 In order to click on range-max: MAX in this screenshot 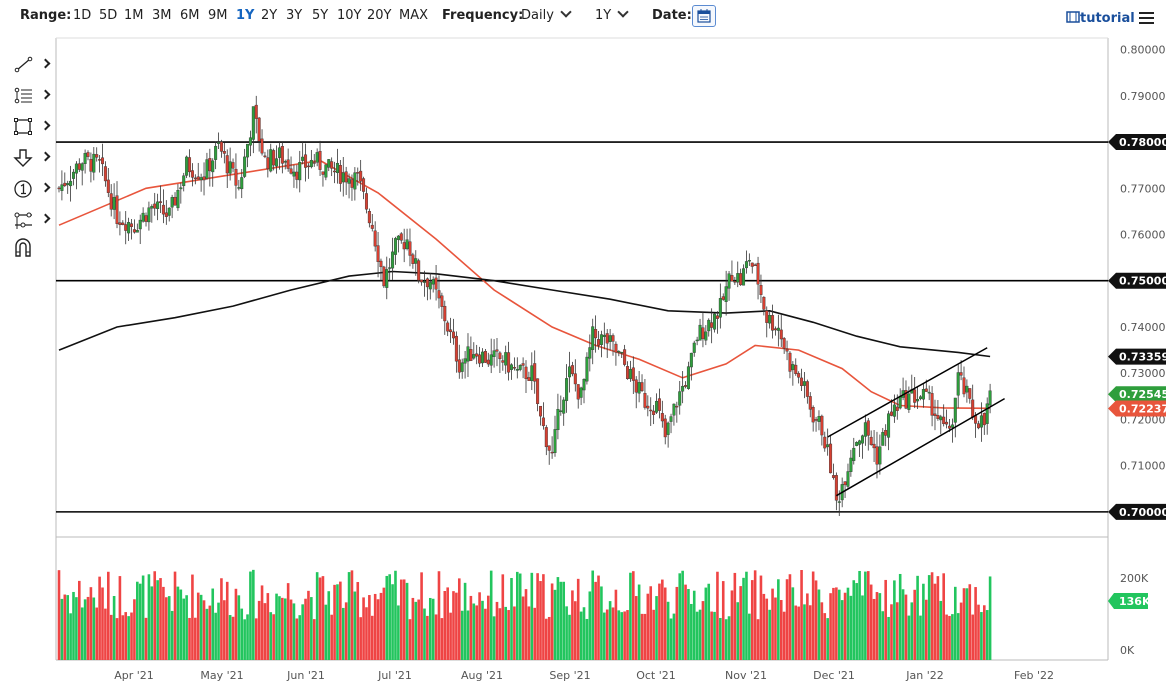, I will do `click(414, 15)`.